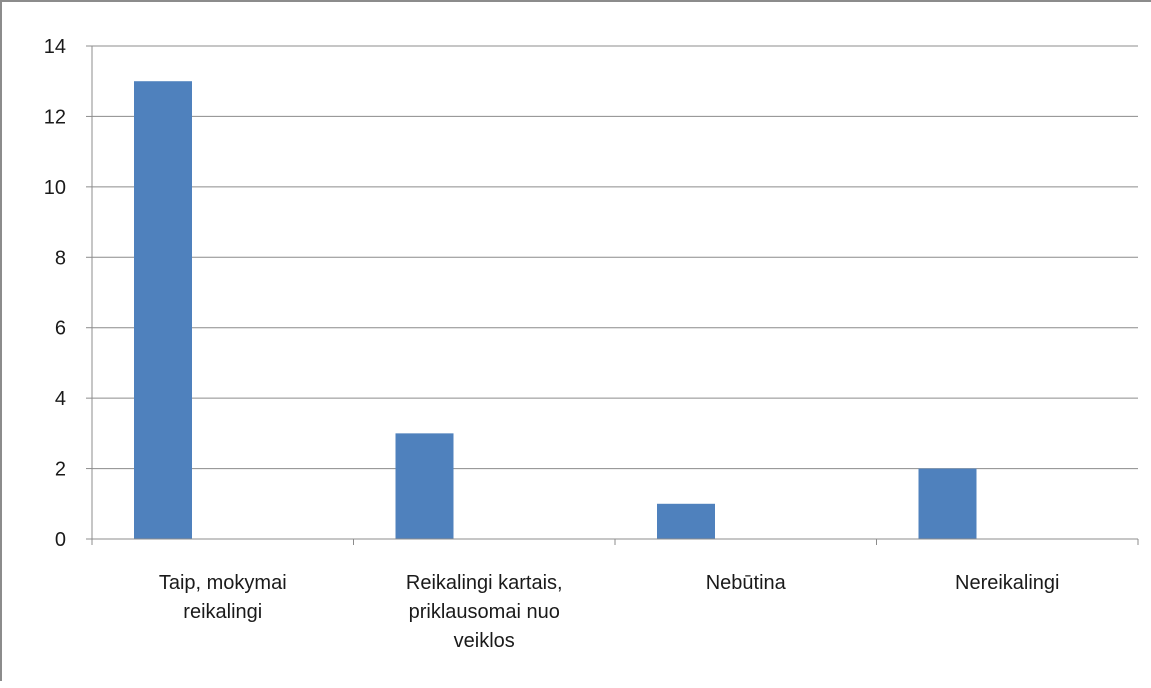  I want to click on y-tick-labels: 0 2 4 6 8 10 12 14, so click(55, 293).